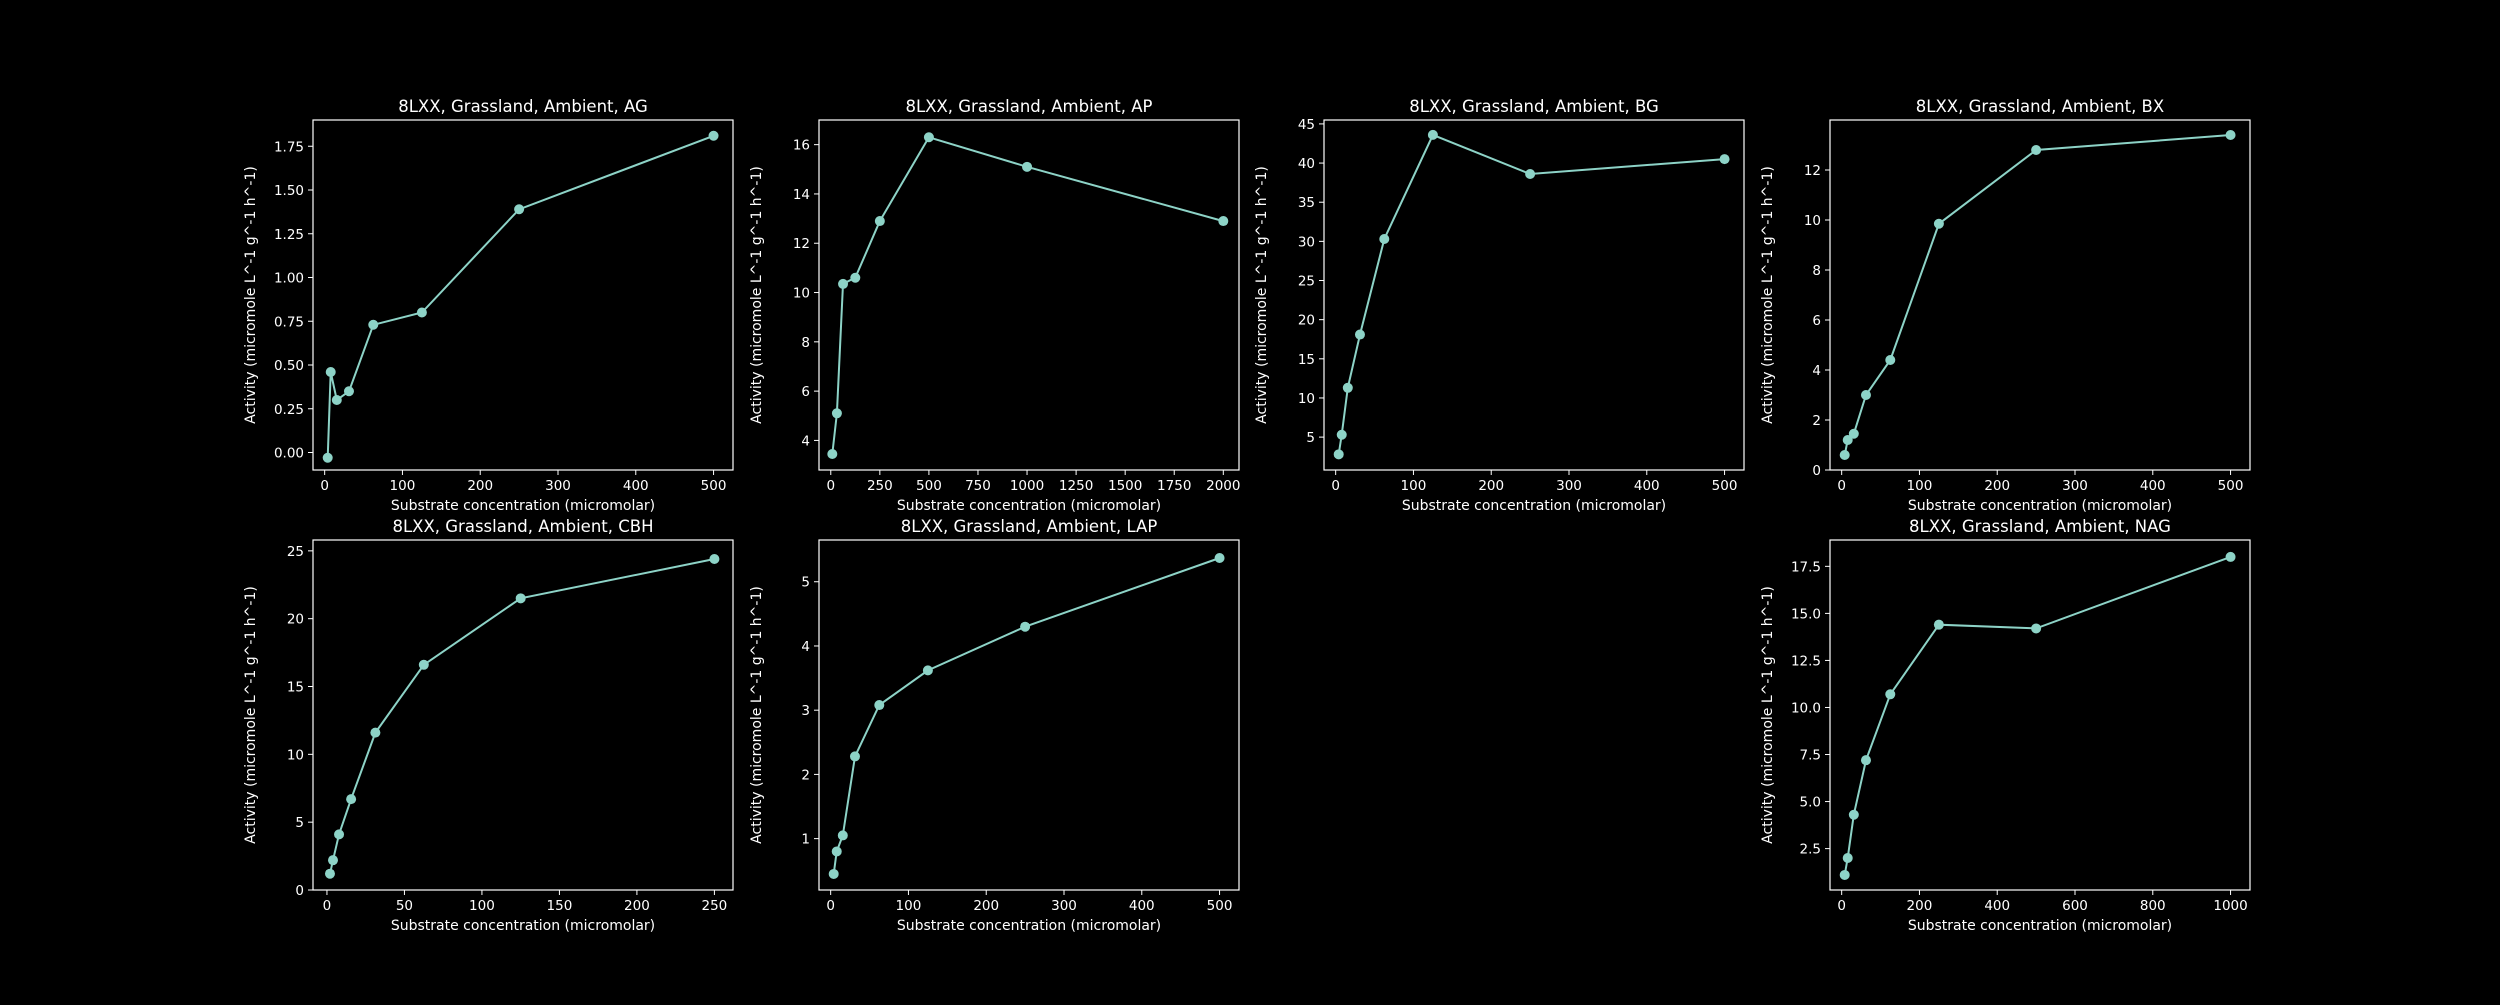  What do you see at coordinates (523, 106) in the screenshot?
I see `chart-title: 8LXX, Grassland, Ambient, AG` at bounding box center [523, 106].